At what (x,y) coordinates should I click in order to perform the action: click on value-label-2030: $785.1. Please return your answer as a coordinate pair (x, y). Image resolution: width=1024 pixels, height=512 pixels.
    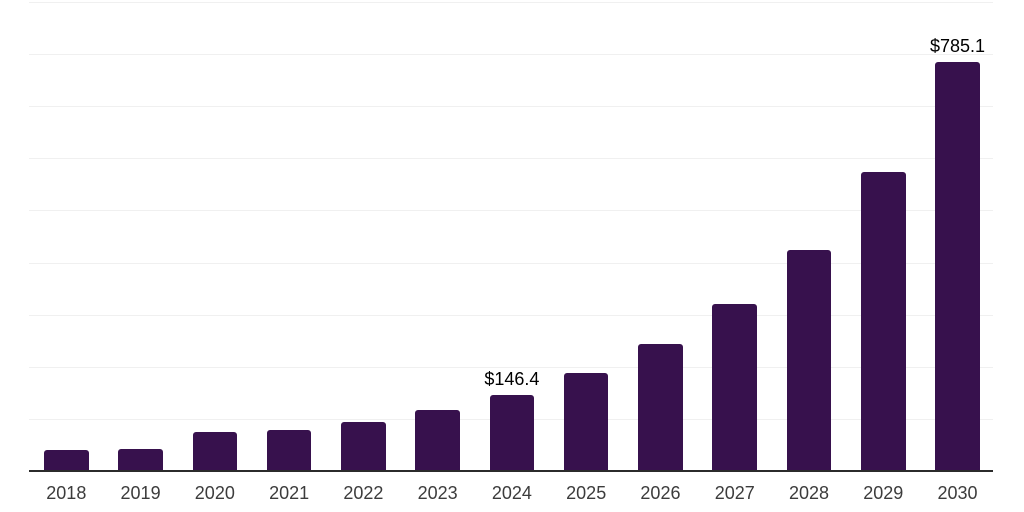
    Looking at the image, I should click on (958, 45).